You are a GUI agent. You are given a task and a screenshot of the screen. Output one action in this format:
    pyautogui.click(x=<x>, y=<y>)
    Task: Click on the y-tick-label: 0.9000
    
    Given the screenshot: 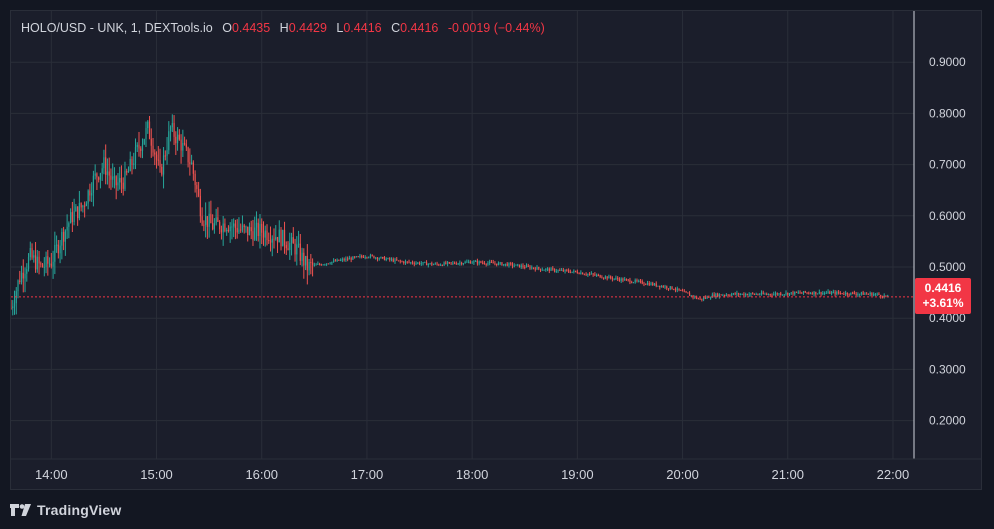 What is the action you would take?
    pyautogui.click(x=947, y=62)
    